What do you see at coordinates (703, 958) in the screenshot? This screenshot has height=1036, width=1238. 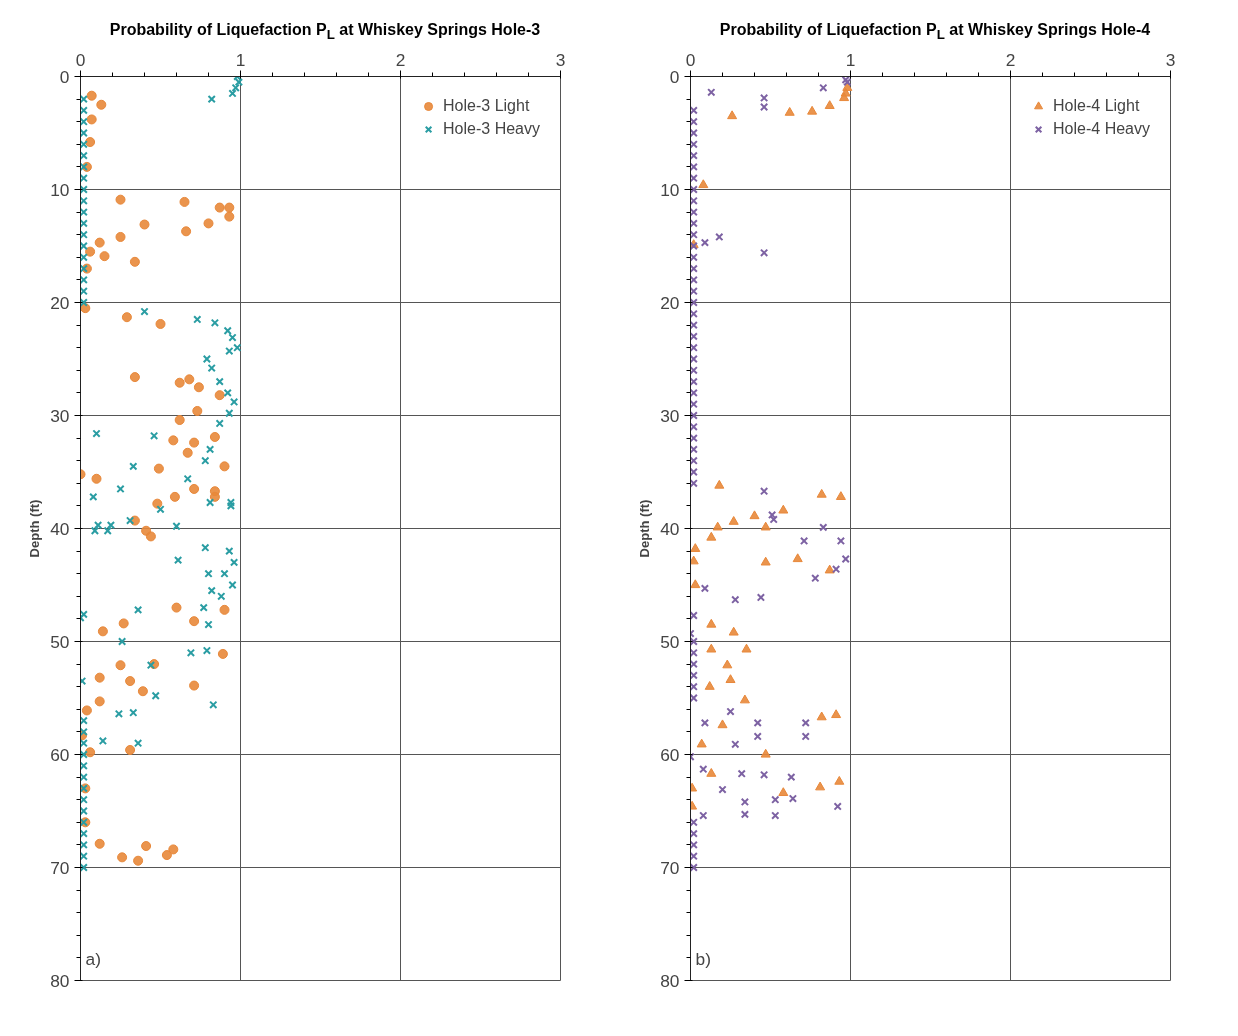 I see `annotation: b)` at bounding box center [703, 958].